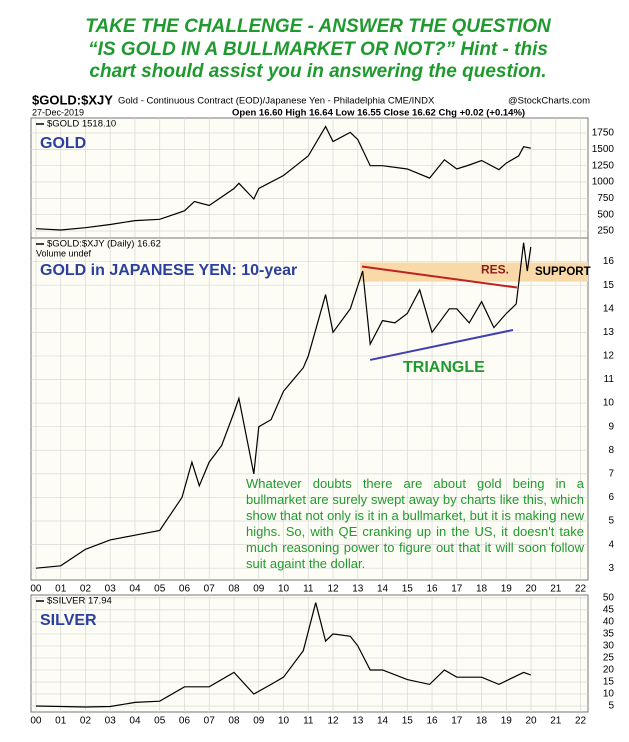 The height and width of the screenshot is (742, 629). What do you see at coordinates (603, 133) in the screenshot?
I see `y-tick-label: 1750` at bounding box center [603, 133].